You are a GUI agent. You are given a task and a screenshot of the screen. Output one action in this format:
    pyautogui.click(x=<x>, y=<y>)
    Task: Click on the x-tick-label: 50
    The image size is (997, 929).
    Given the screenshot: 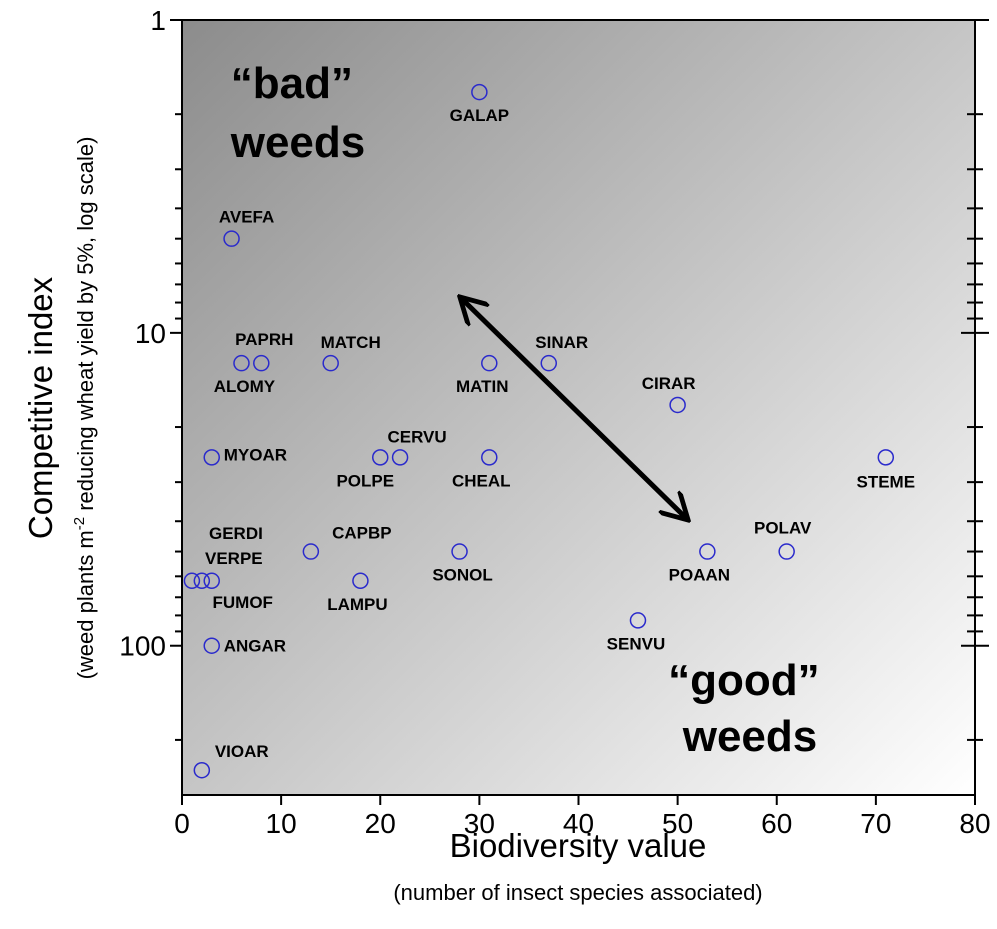 What is the action you would take?
    pyautogui.click(x=677, y=823)
    